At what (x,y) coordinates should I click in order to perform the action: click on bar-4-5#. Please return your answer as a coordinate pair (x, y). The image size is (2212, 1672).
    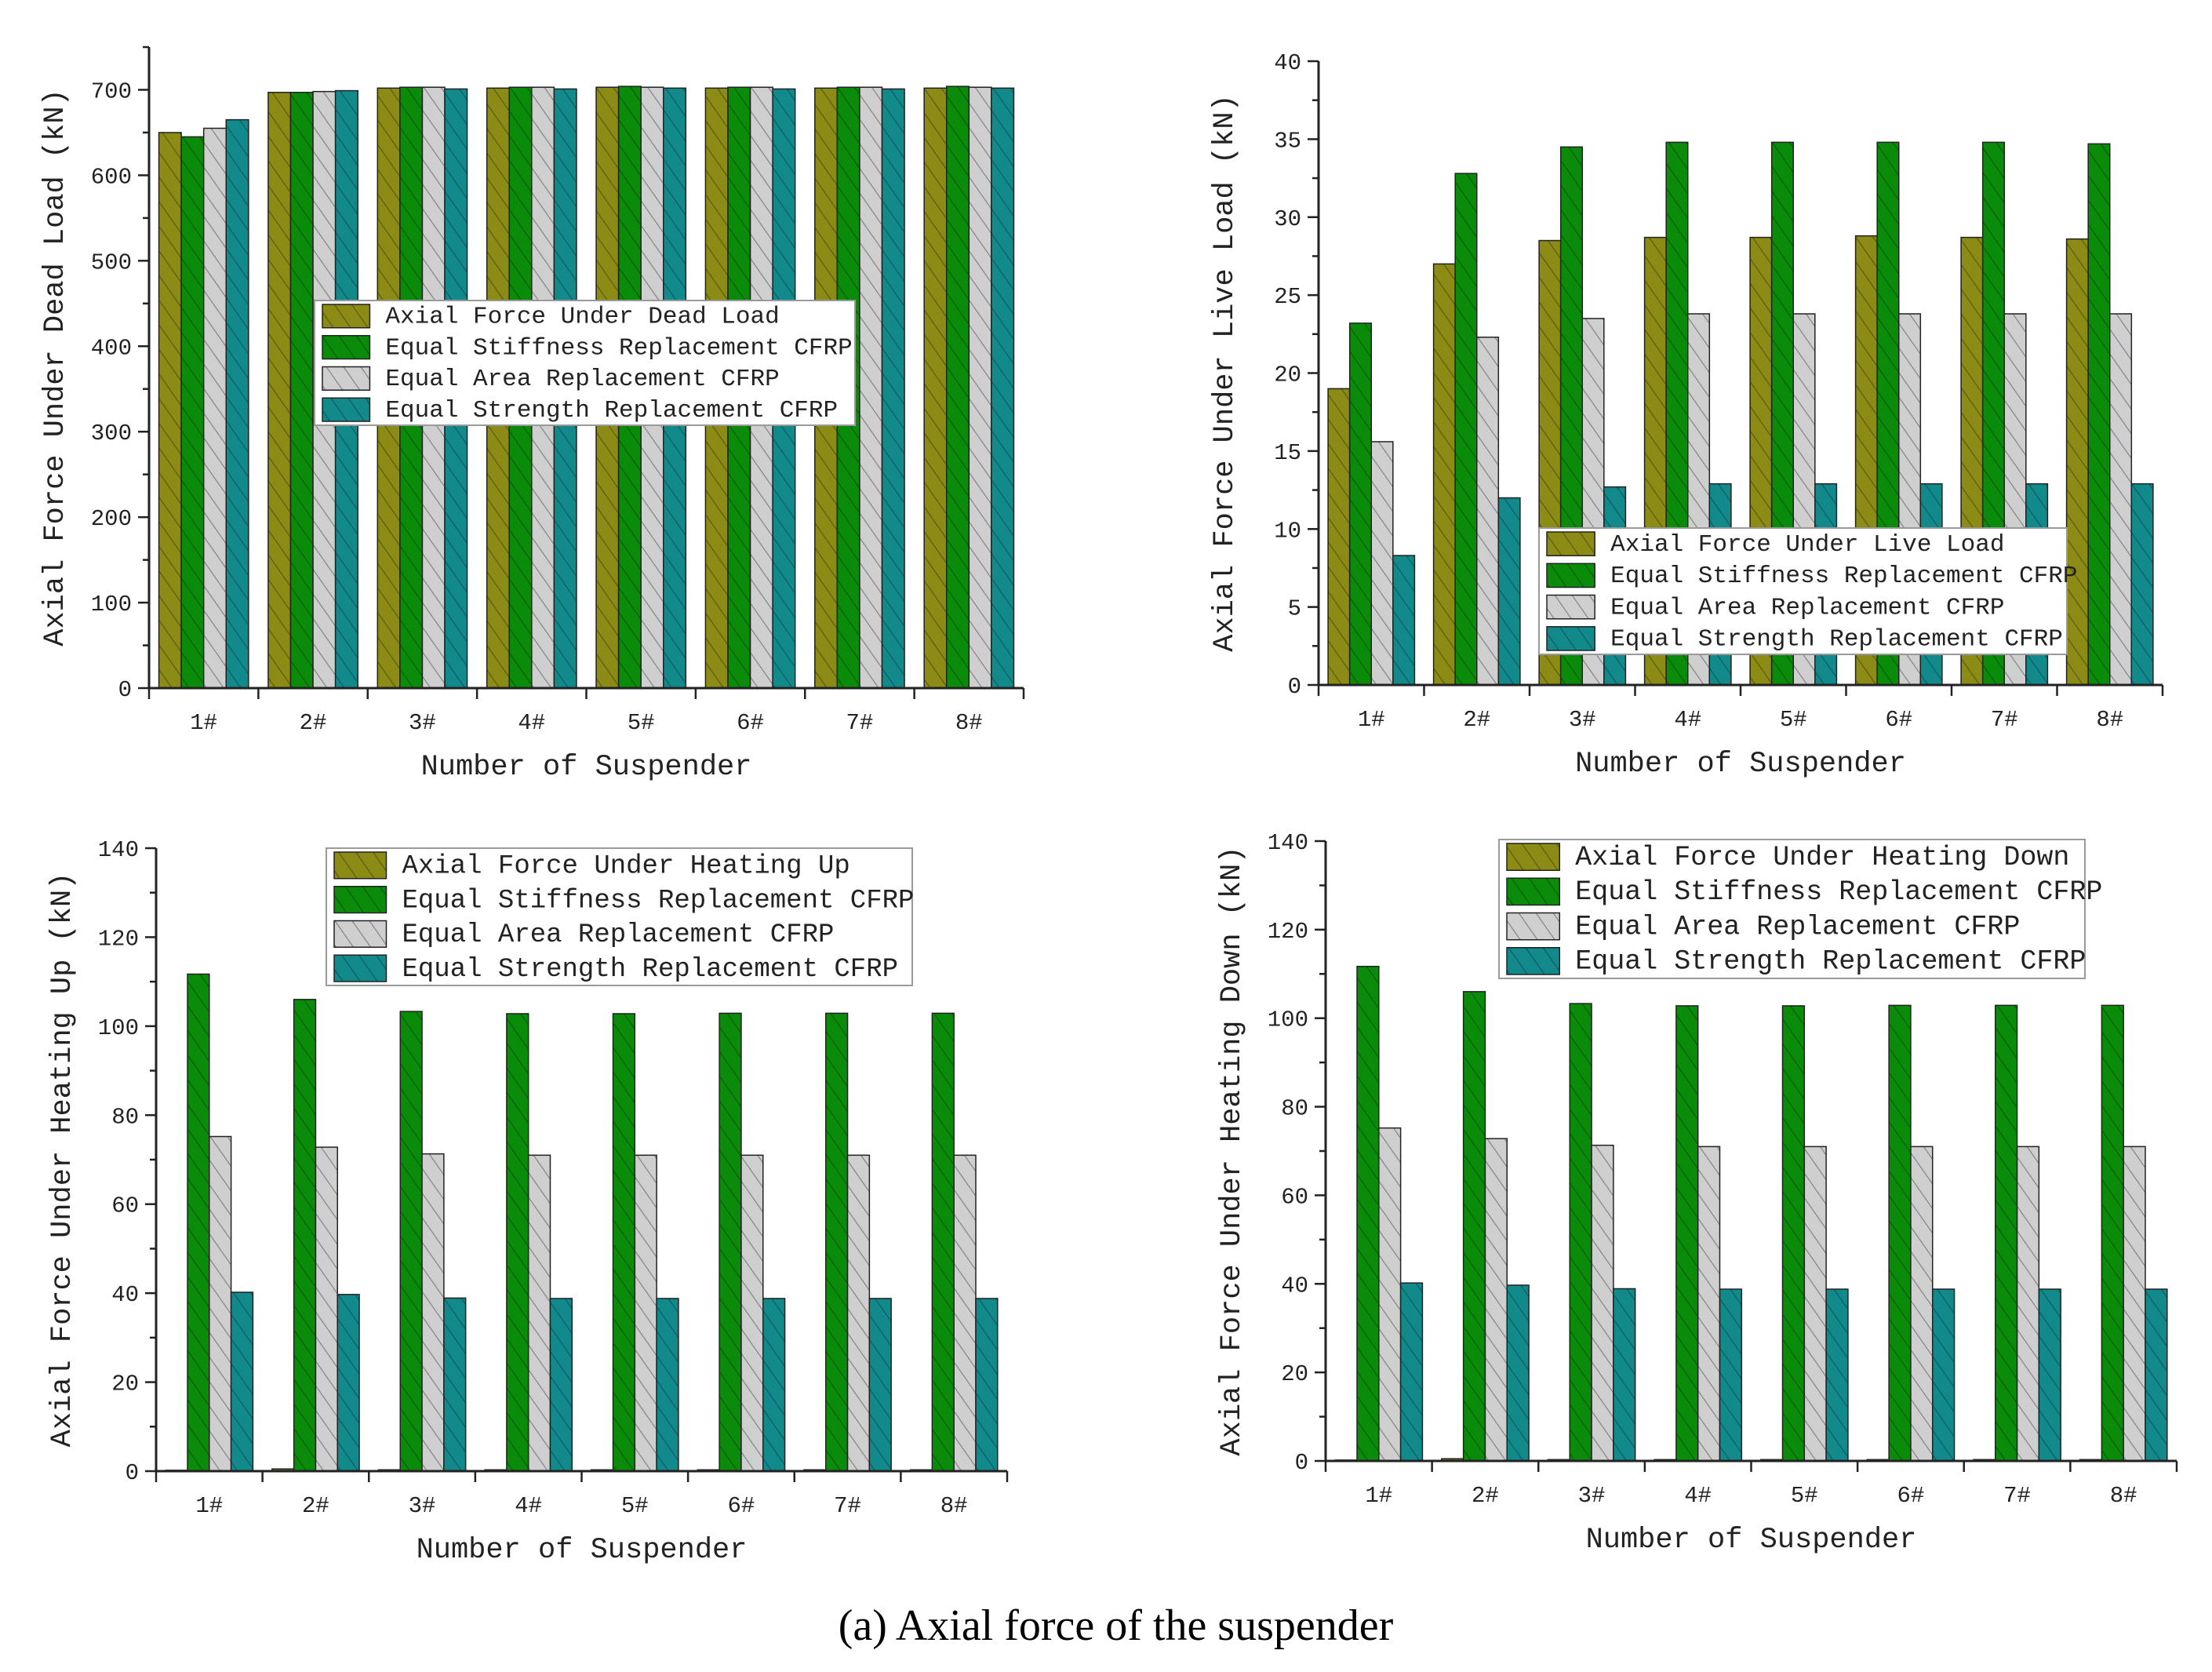
    Looking at the image, I should click on (668, 1385).